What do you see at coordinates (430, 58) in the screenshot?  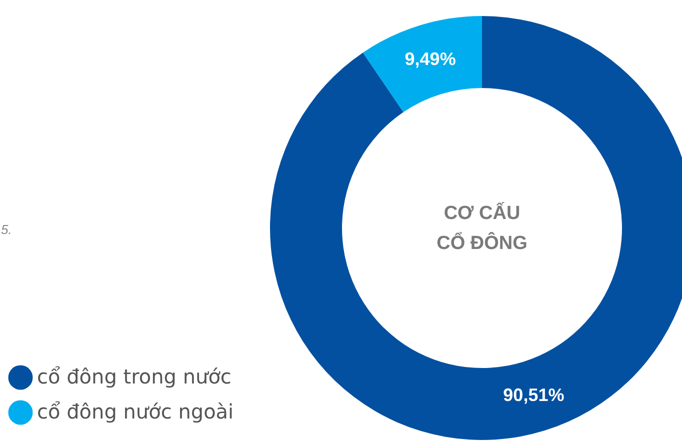 I see `data-label: 9,49%` at bounding box center [430, 58].